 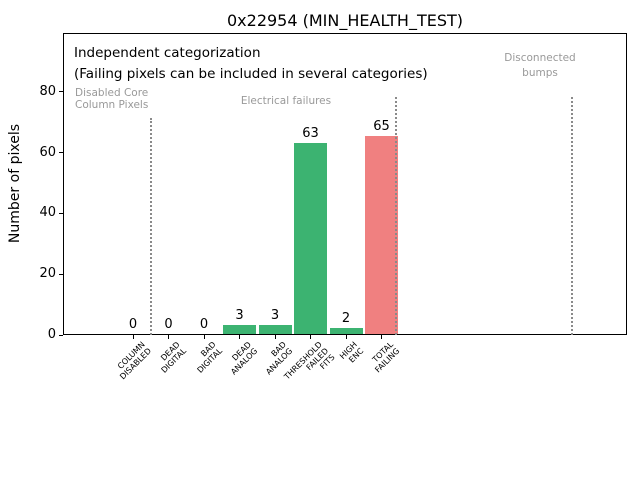 What do you see at coordinates (209, 357) in the screenshot?
I see `x-tick-label: BAD DIGITAL` at bounding box center [209, 357].